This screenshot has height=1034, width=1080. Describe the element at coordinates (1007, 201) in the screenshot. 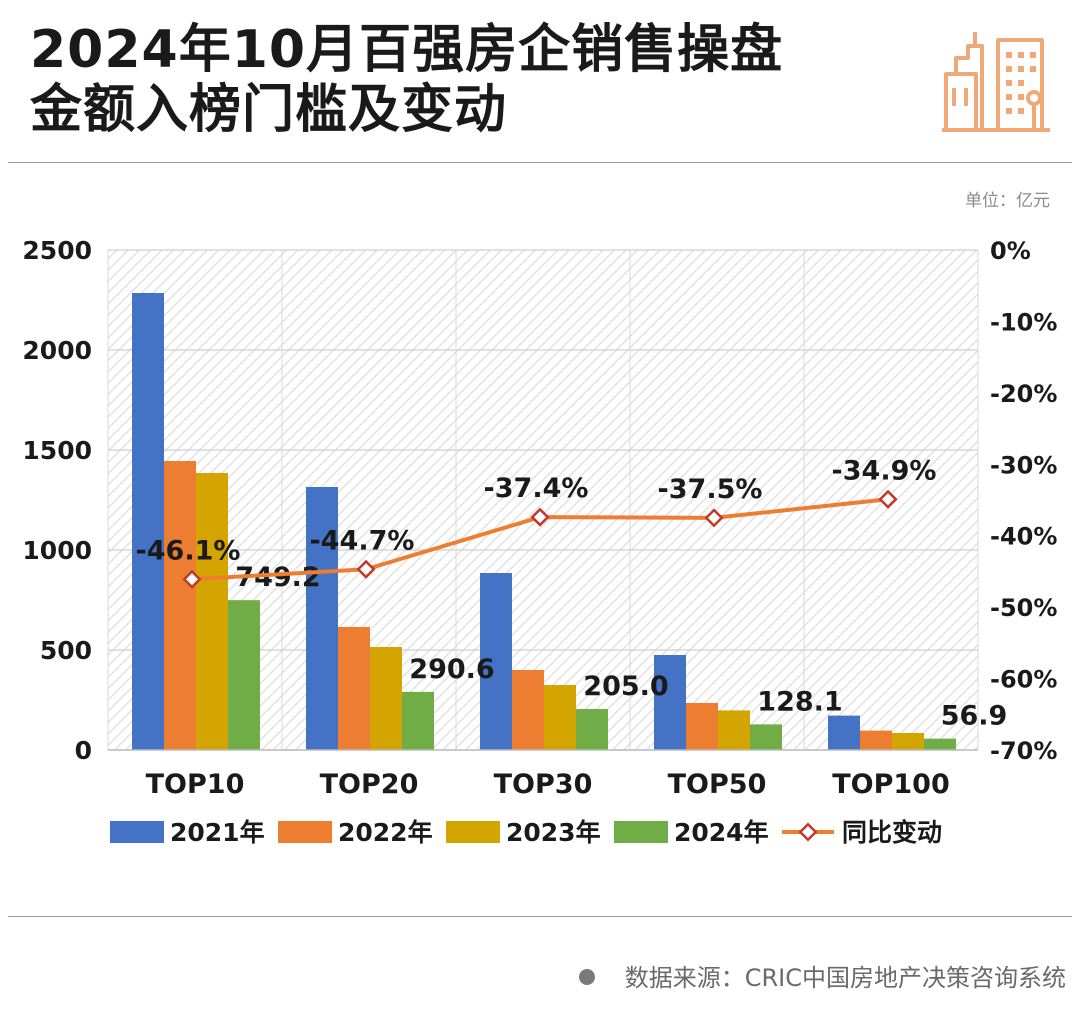

I see `unit-label: 单位：亿元` at that location.